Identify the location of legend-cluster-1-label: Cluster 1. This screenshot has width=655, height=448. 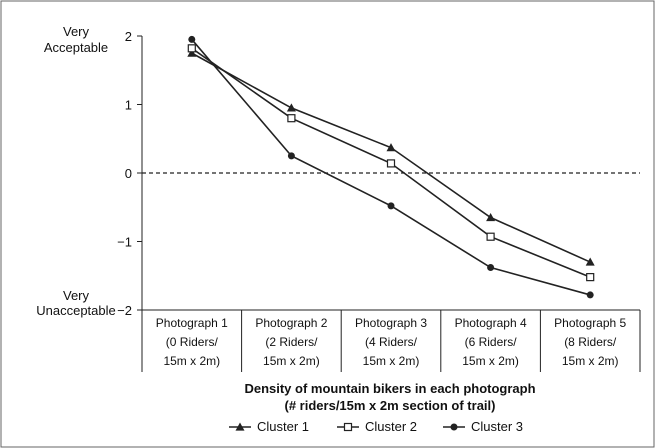
(283, 426).